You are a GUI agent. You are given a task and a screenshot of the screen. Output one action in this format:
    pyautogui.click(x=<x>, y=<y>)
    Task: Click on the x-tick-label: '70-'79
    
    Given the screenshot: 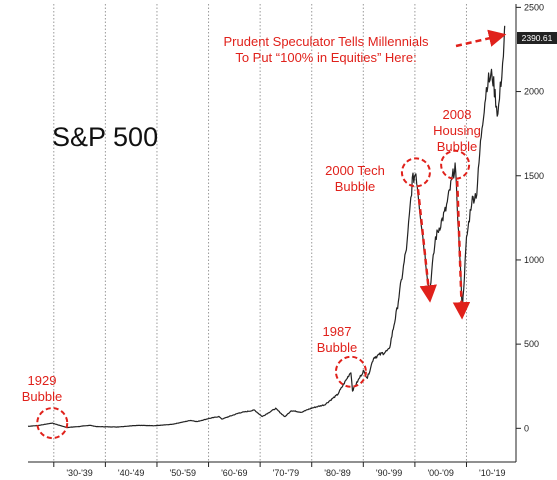 What is the action you would take?
    pyautogui.click(x=286, y=473)
    